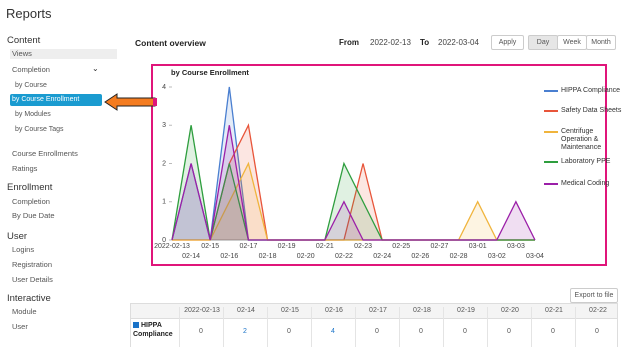 The width and height of the screenshot is (624, 347). Describe the element at coordinates (421, 327) in the screenshot. I see `column-header: 02-18` at that location.